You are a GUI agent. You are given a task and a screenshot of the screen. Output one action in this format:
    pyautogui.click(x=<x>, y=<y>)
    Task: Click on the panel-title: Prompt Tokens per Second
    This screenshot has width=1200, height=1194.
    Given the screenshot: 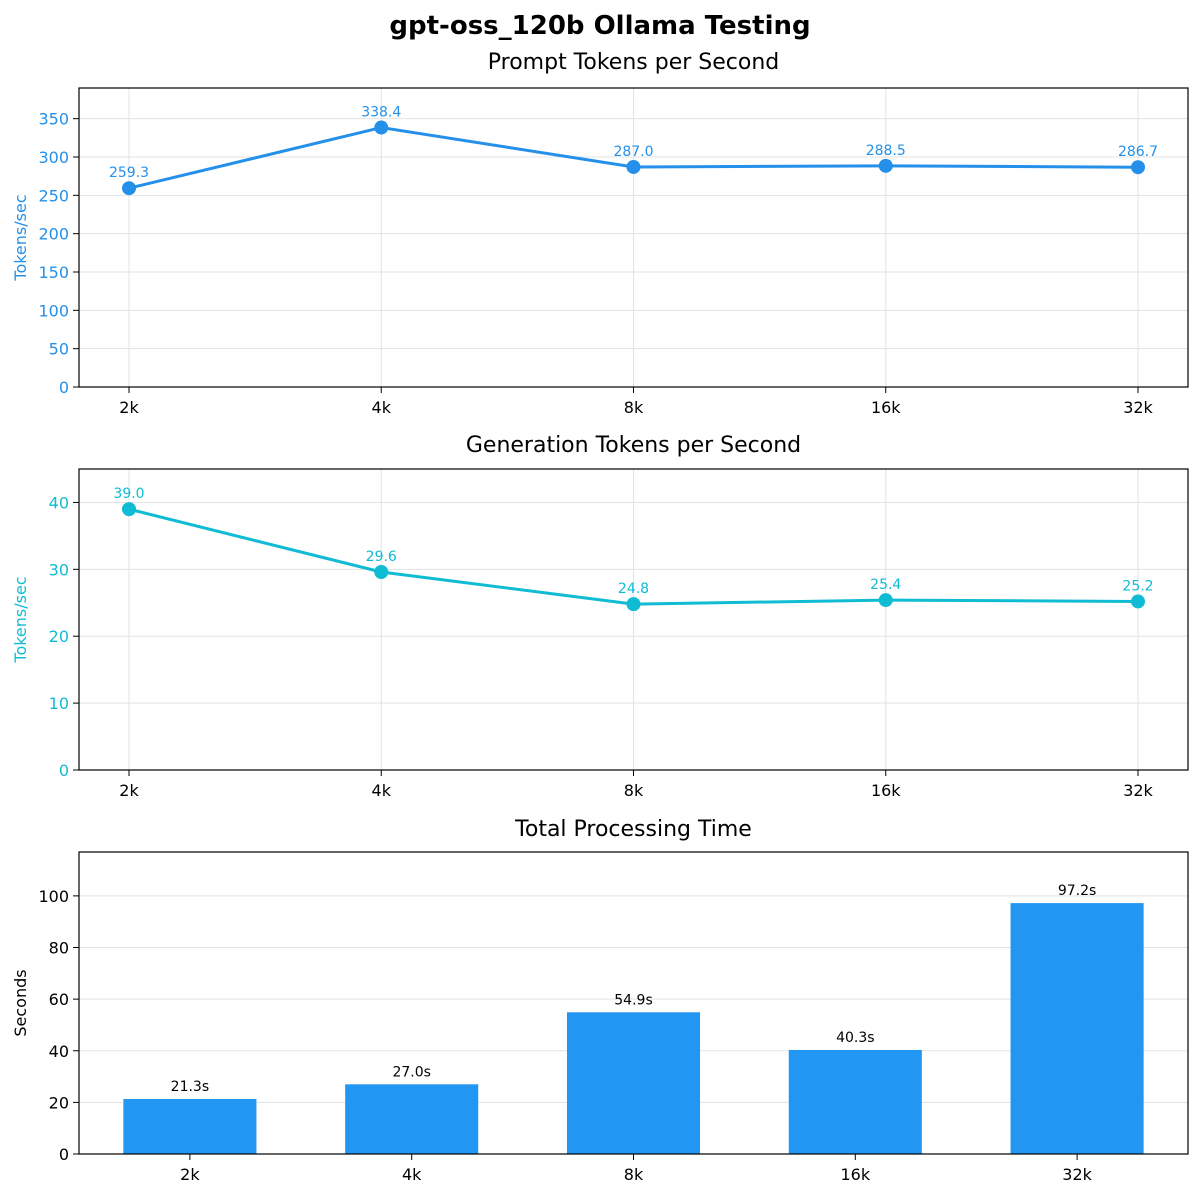 What is the action you would take?
    pyautogui.click(x=633, y=62)
    